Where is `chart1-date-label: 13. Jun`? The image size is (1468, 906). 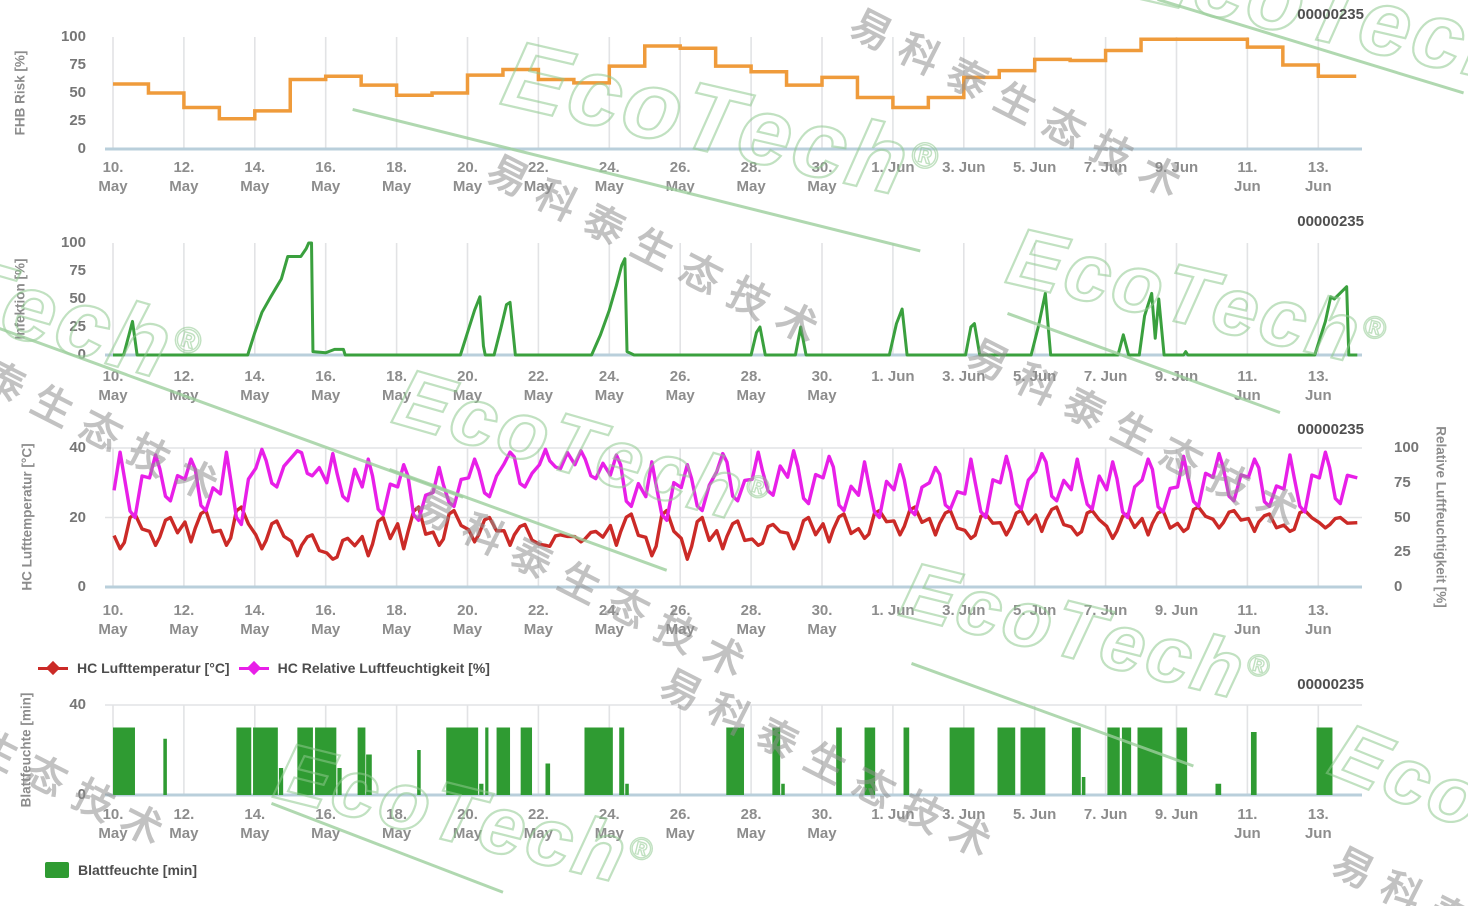
chart1-date-label: 13. Jun is located at coordinates (1318, 177).